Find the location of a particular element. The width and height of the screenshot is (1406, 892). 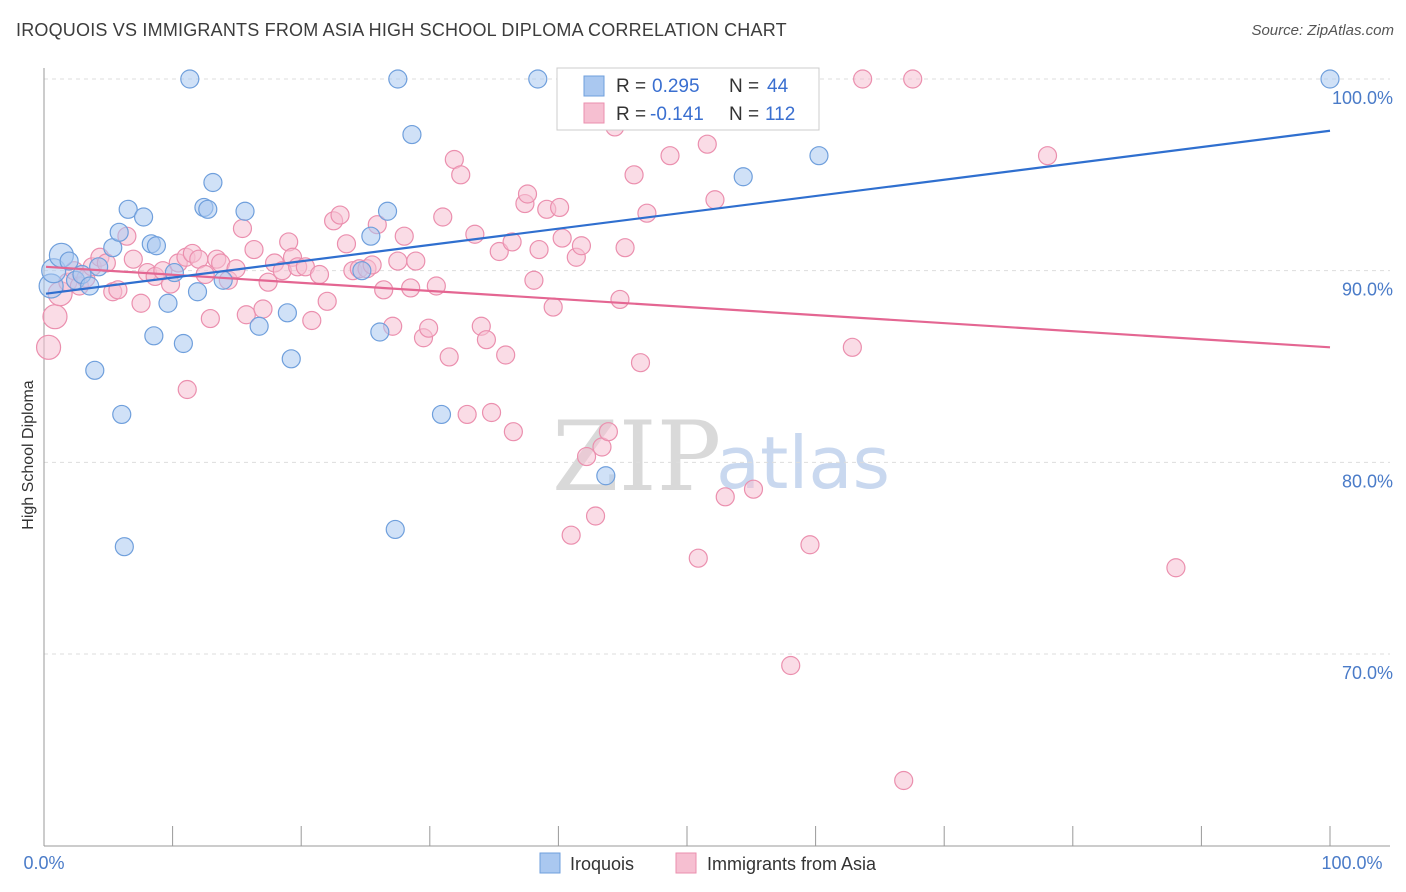

legend-r-value-1: 0.295 is located at coordinates (676, 86).